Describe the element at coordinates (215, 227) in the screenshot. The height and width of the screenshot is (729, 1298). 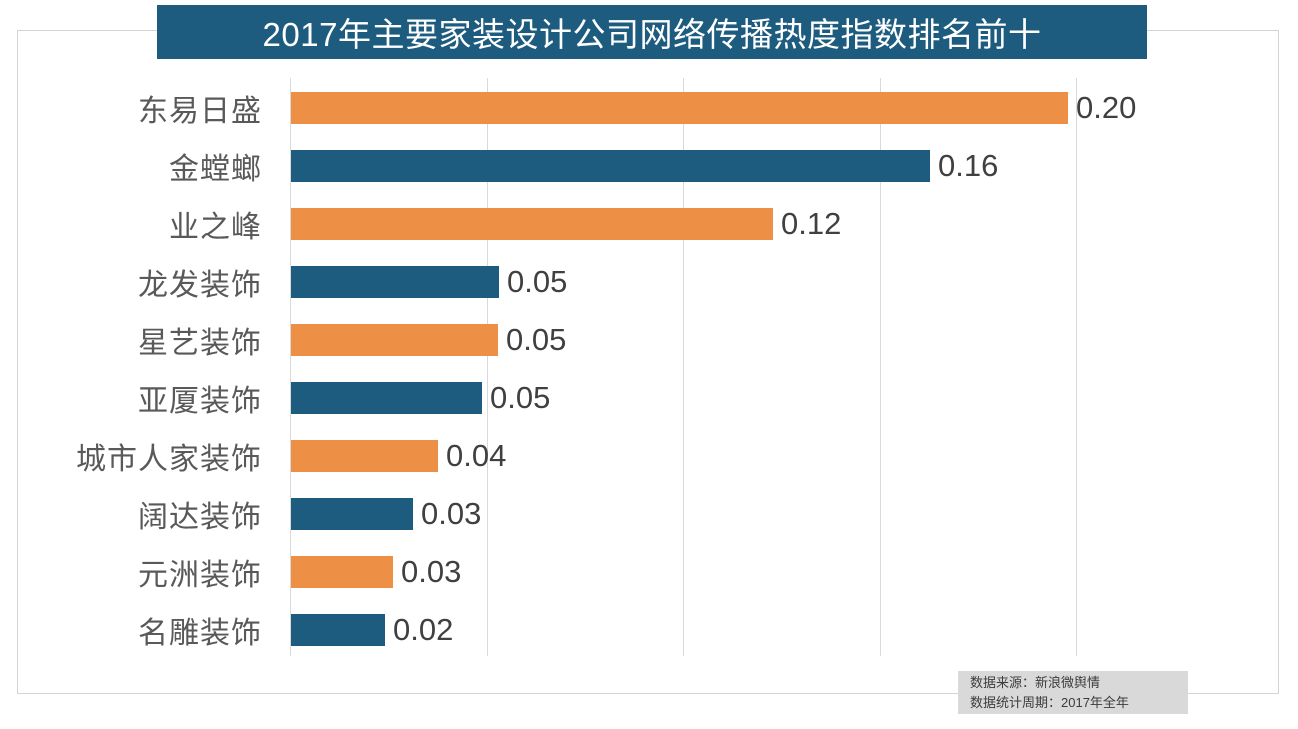
I see `category-label: 业之峰` at that location.